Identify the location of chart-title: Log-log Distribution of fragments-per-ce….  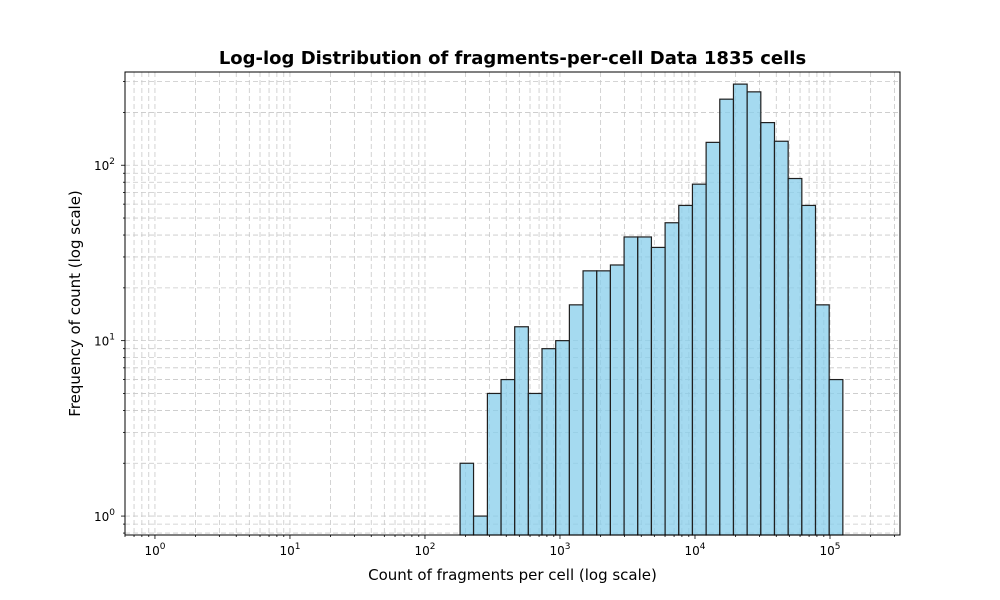
(512, 58).